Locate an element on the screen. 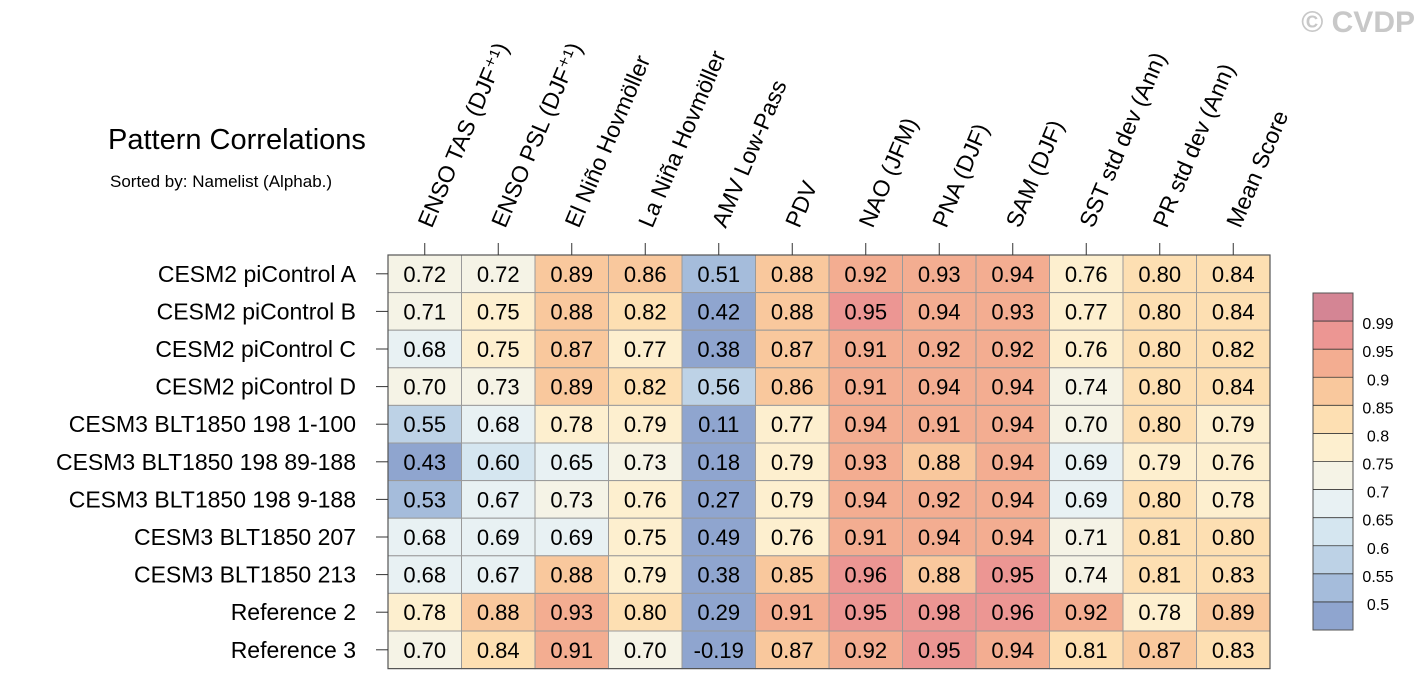 The height and width of the screenshot is (689, 1421). cell-value-label: 0.98 is located at coordinates (939, 612).